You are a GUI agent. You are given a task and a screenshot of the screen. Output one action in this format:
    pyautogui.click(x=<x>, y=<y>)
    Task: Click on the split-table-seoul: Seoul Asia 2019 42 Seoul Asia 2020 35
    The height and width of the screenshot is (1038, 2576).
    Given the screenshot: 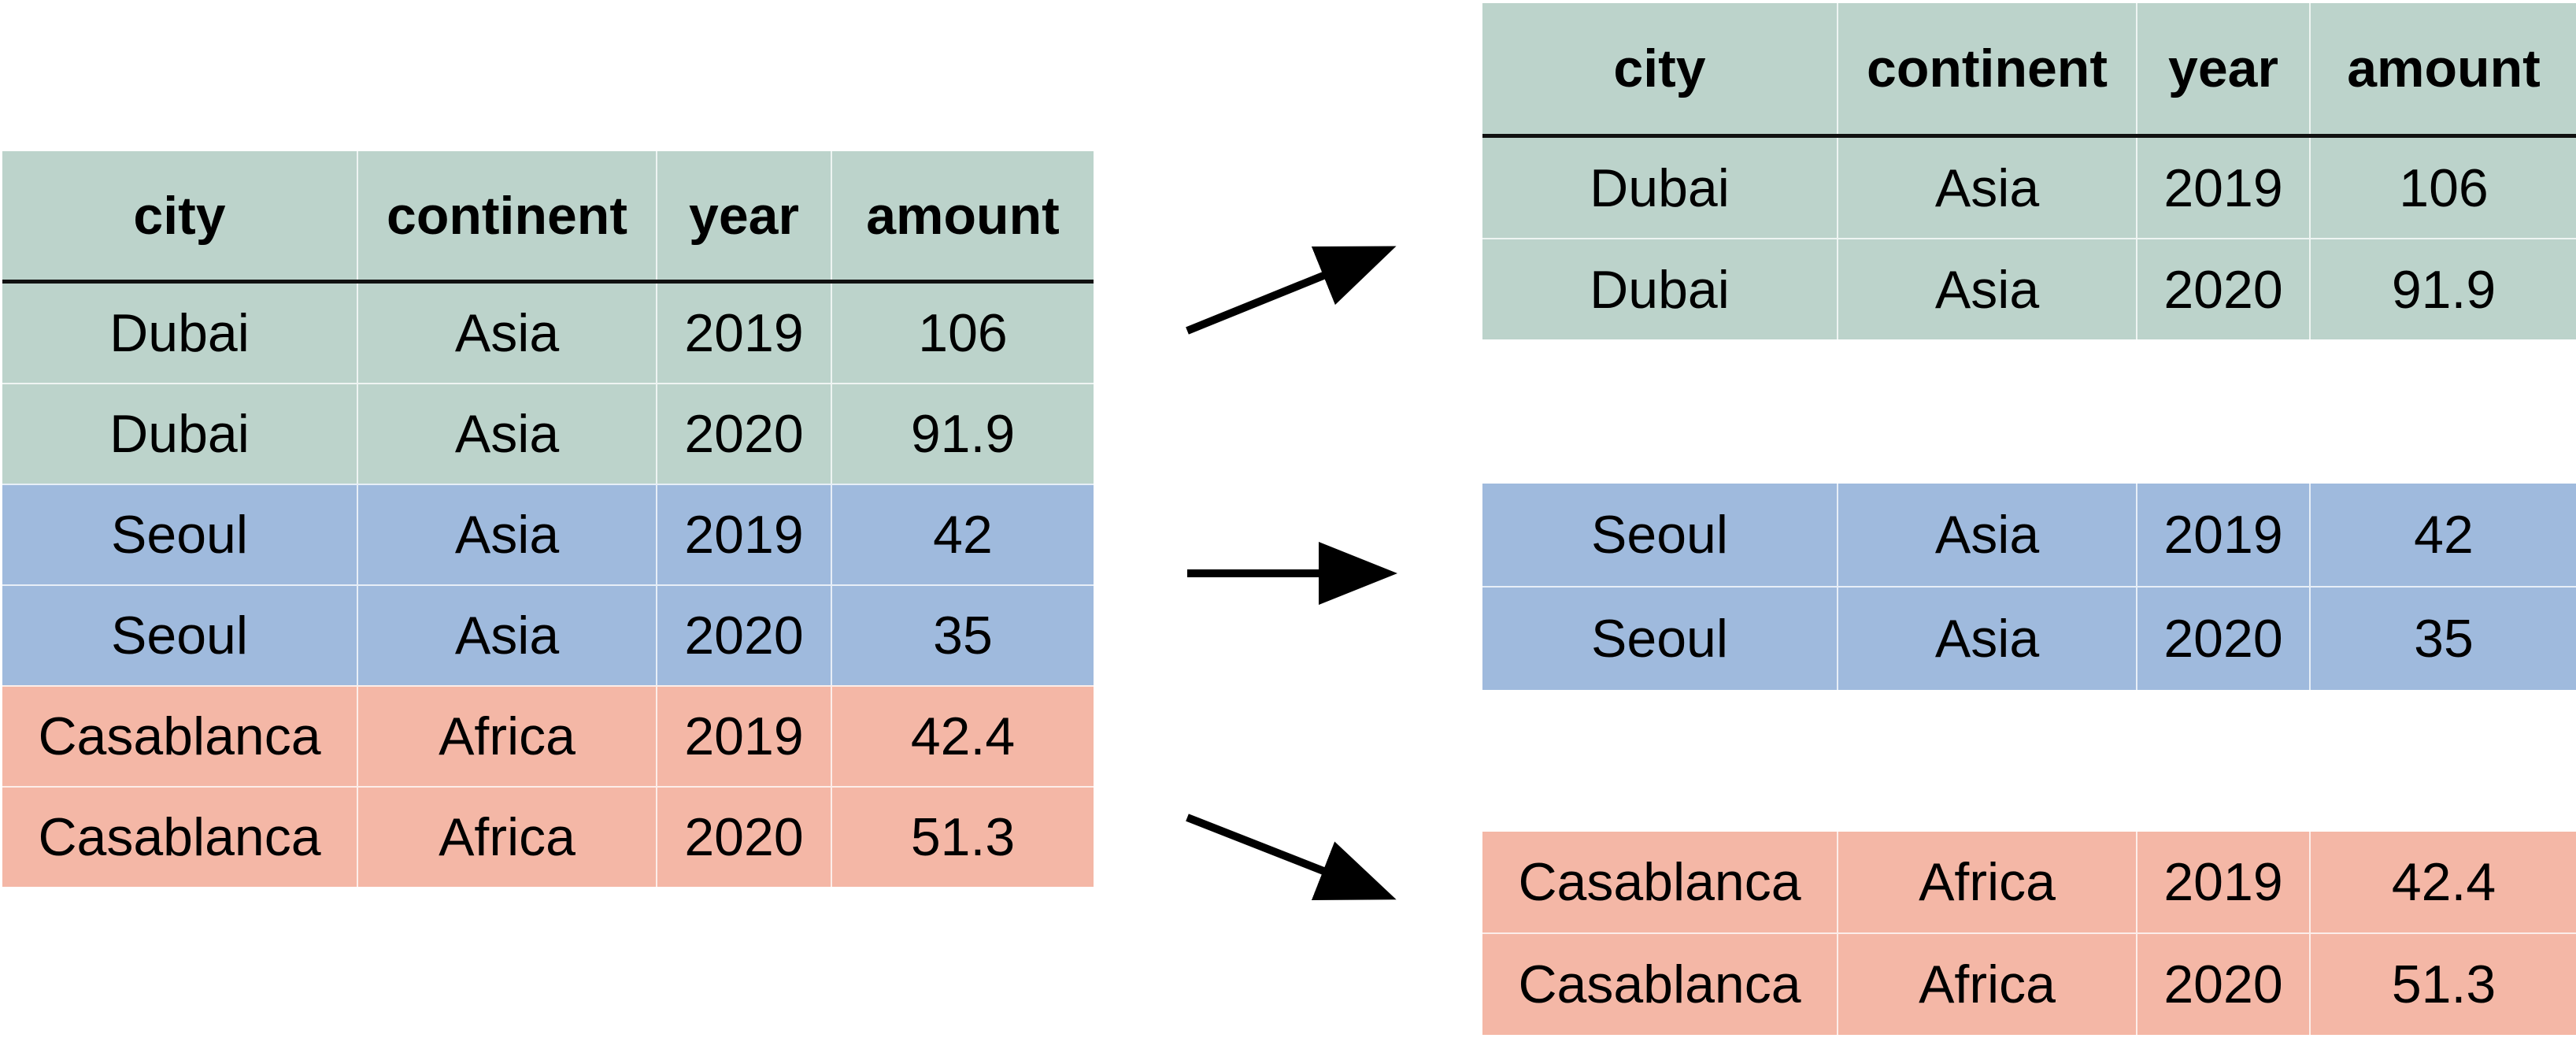 What is the action you would take?
    pyautogui.click(x=2029, y=587)
    